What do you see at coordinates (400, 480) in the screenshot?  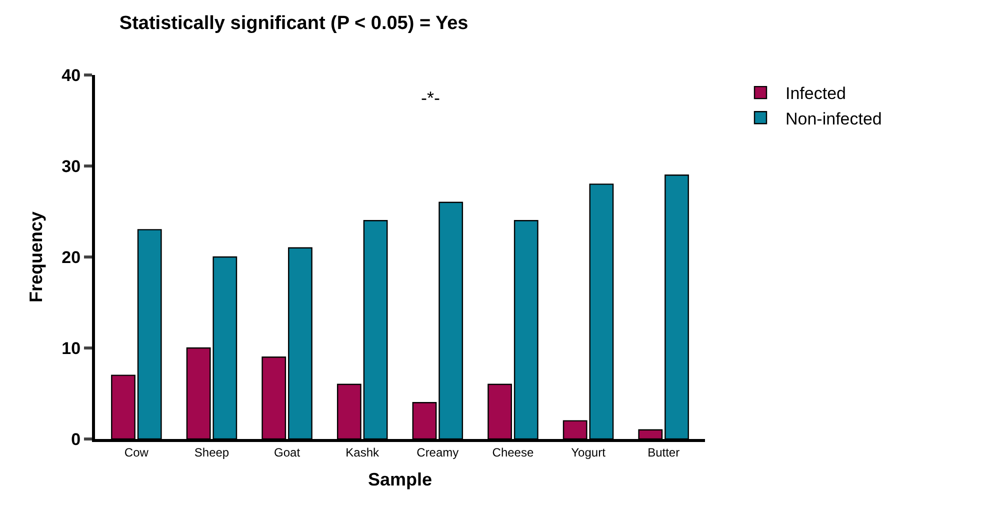 I see `x-axis-title: Sample` at bounding box center [400, 480].